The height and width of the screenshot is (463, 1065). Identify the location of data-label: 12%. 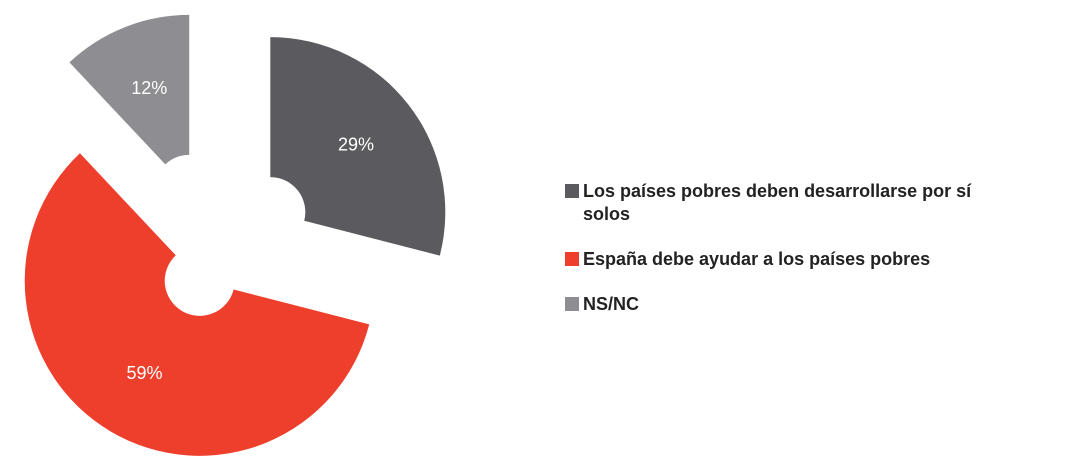
(149, 88).